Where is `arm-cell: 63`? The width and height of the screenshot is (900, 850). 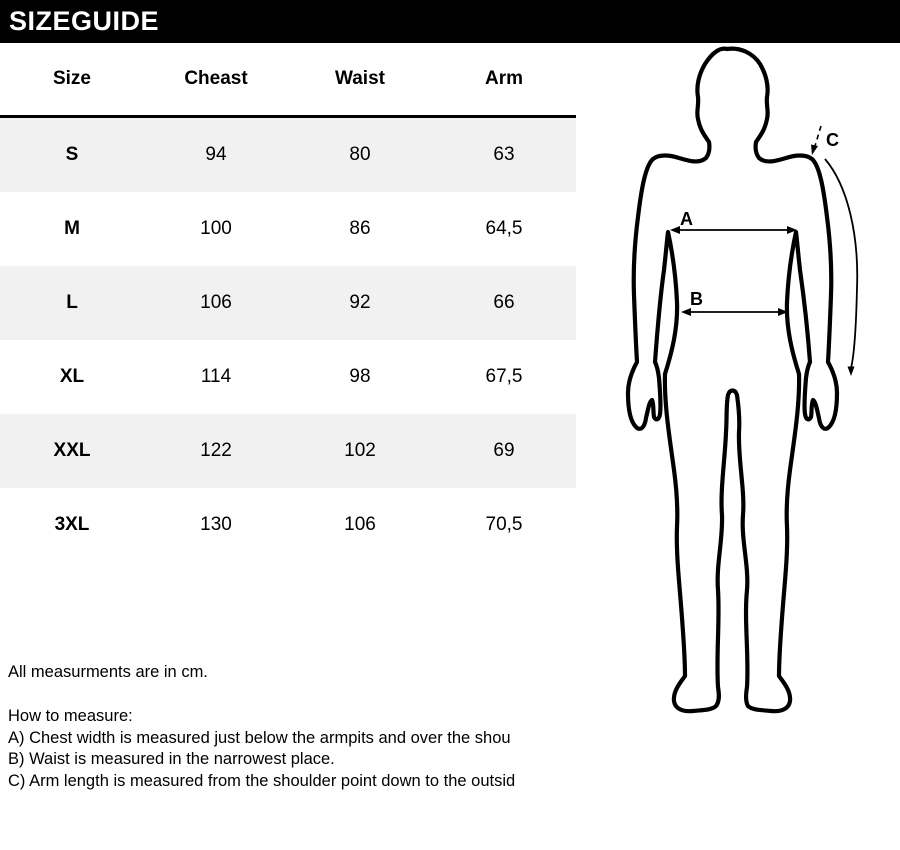
arm-cell: 63 is located at coordinates (504, 154).